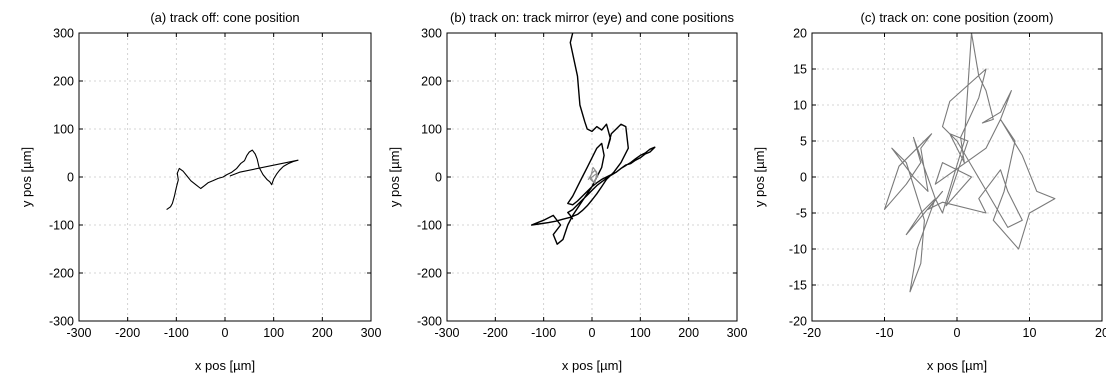 Image resolution: width=1106 pixels, height=376 pixels. I want to click on y-tick-label: -10, so click(798, 250).